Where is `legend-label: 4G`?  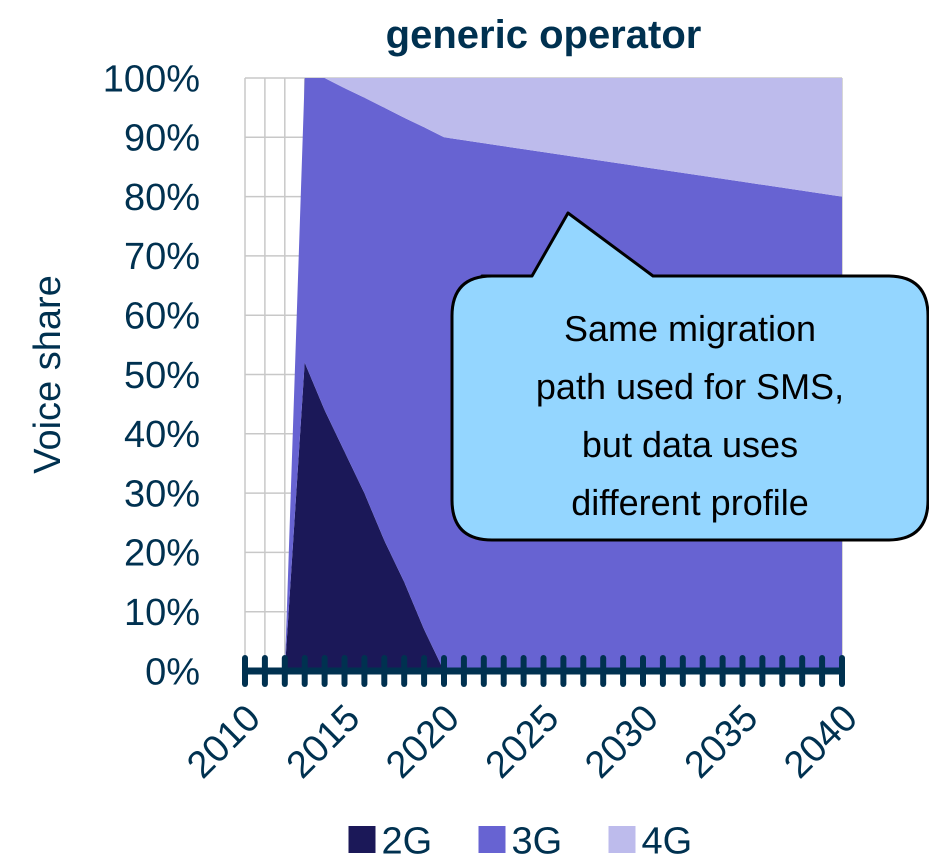 legend-label: 4G is located at coordinates (667, 841).